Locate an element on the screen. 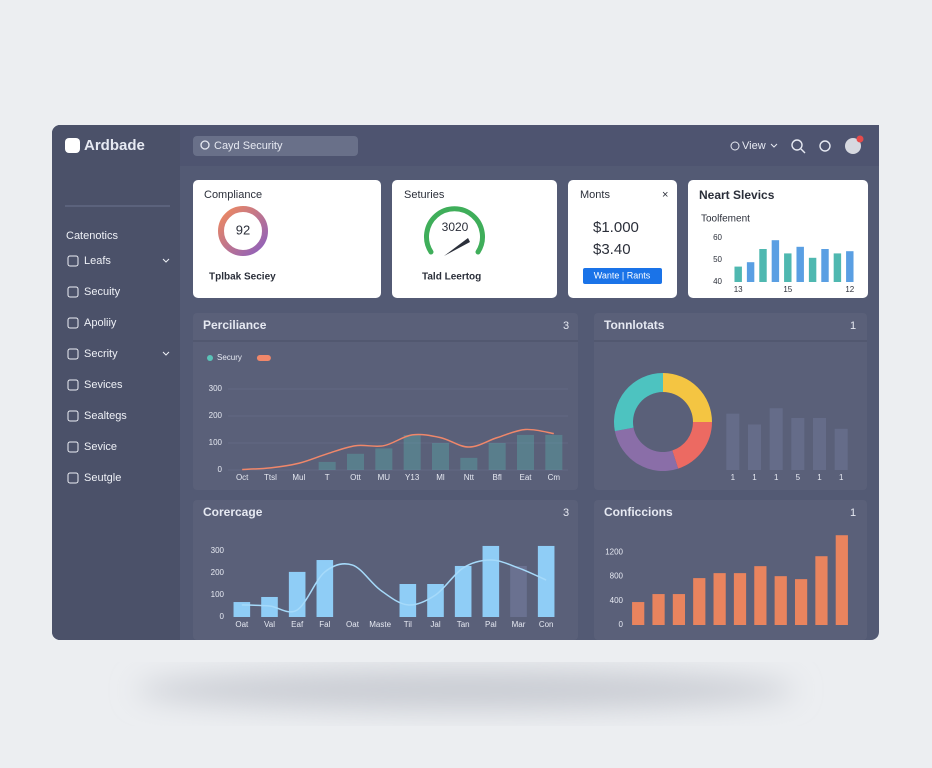  close-button: × is located at coordinates (665, 195).